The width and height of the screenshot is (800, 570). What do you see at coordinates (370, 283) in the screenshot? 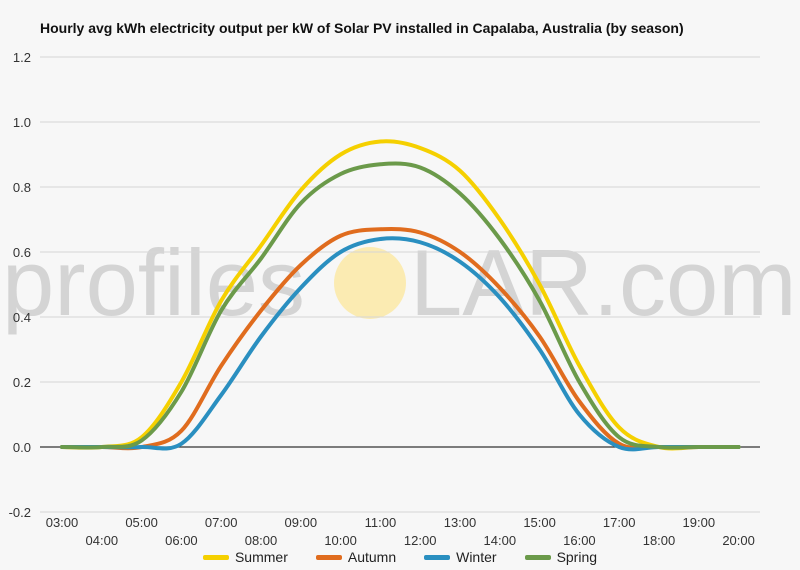
I see `watermark-sun-icon` at bounding box center [370, 283].